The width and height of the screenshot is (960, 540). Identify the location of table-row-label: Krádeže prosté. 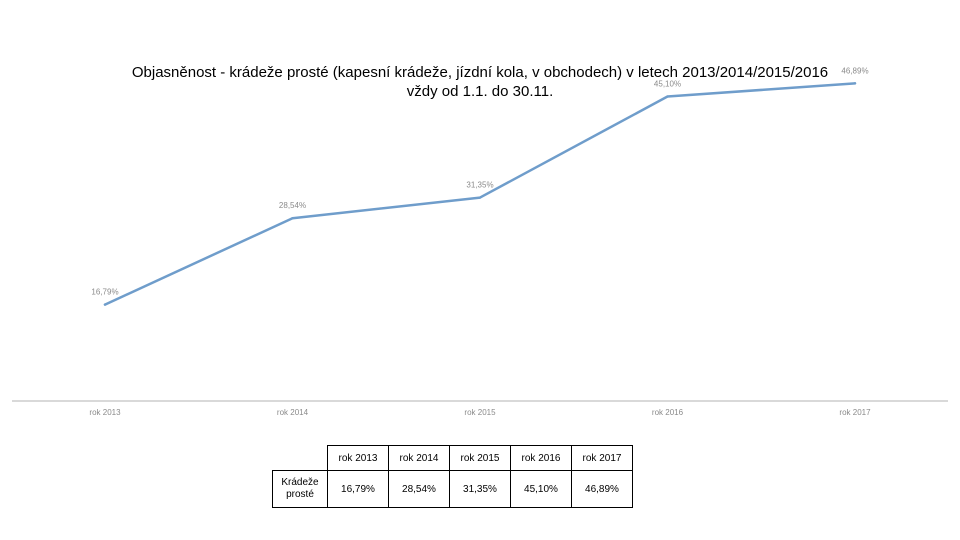
(300, 489).